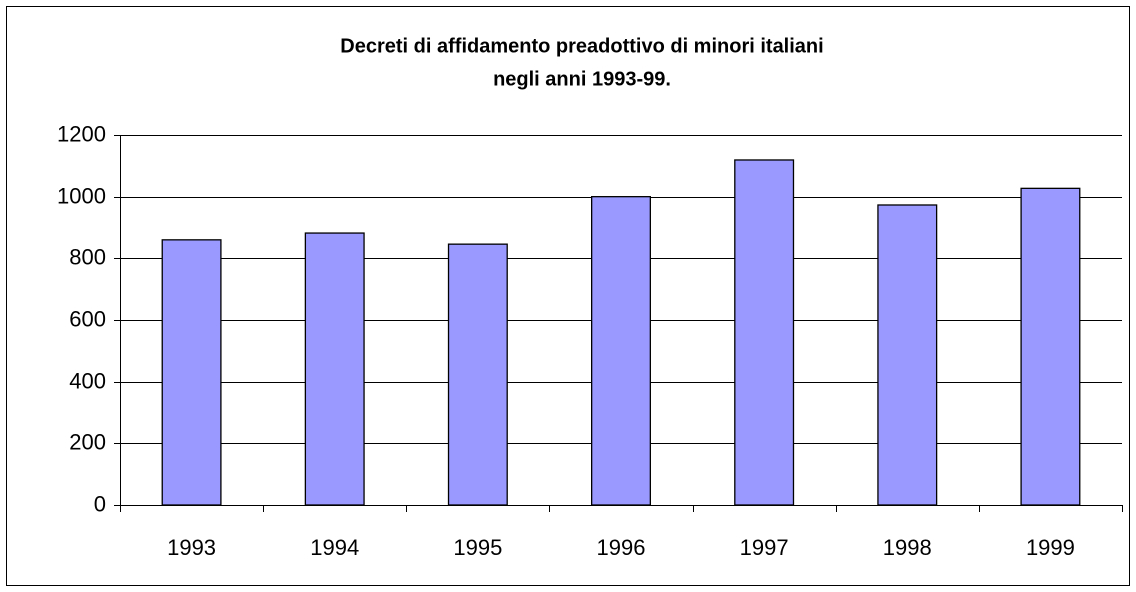 The width and height of the screenshot is (1136, 592). What do you see at coordinates (477, 547) in the screenshot?
I see `x-tick-label: 1995` at bounding box center [477, 547].